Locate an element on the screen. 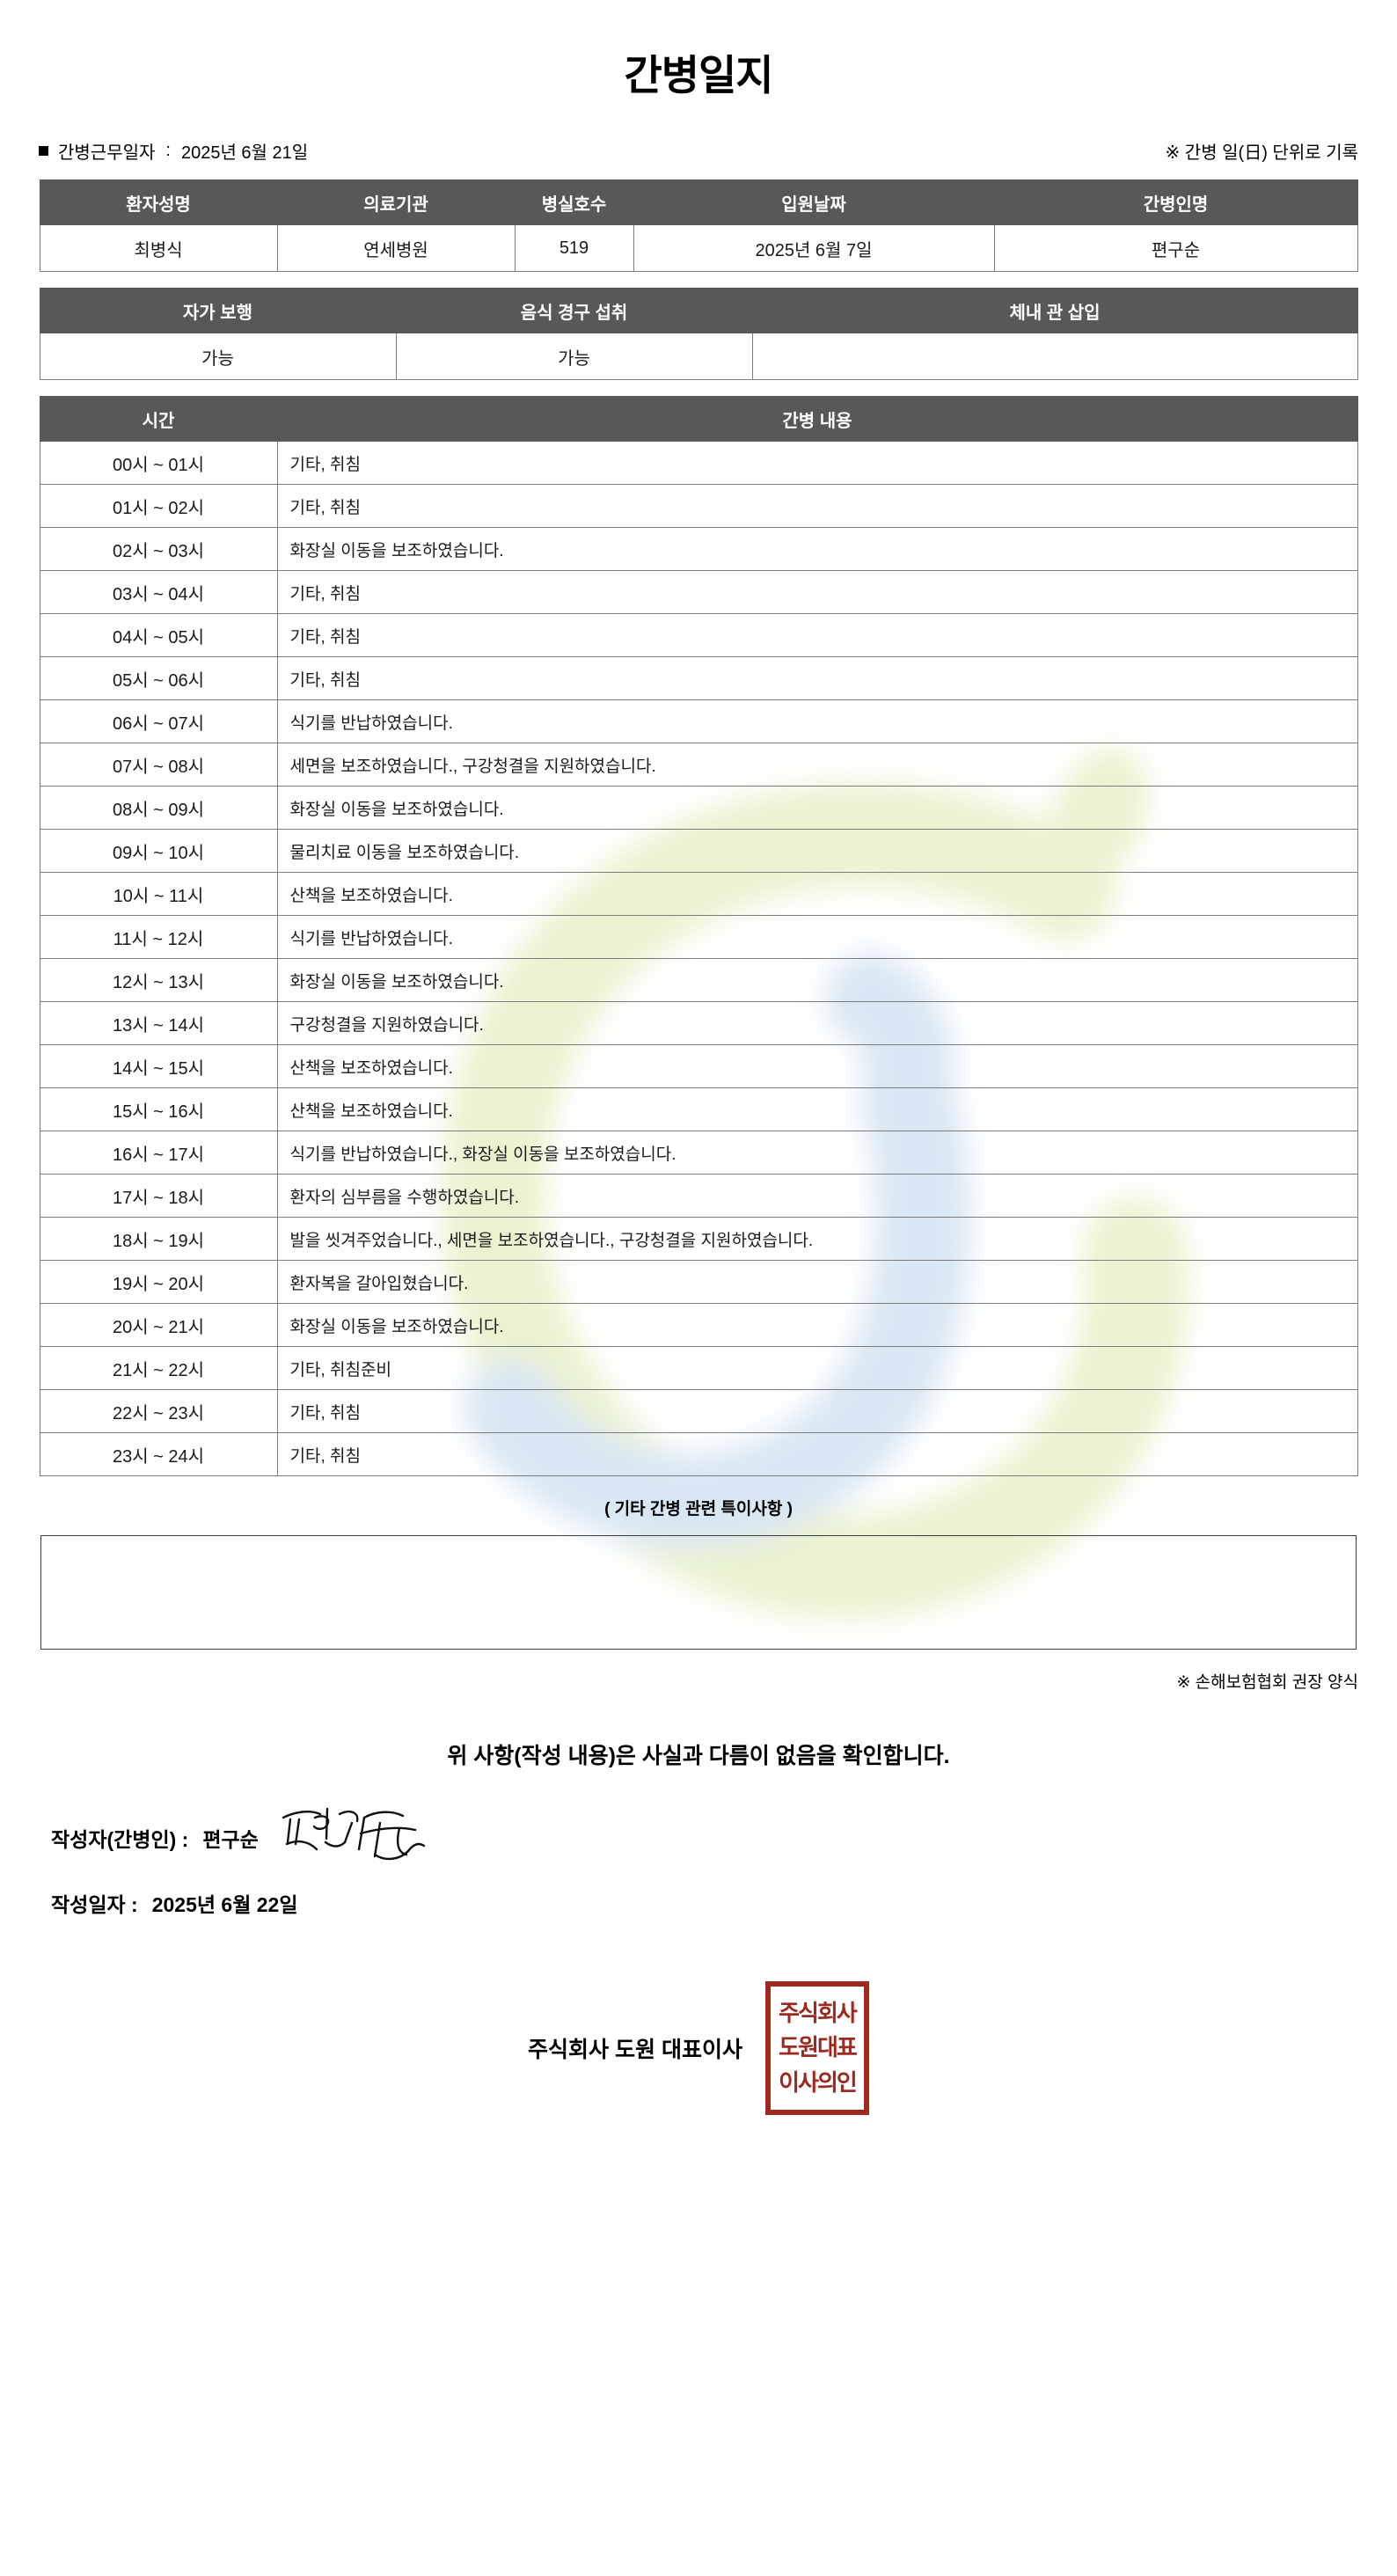 Image resolution: width=1397 pixels, height=2576 pixels. patient-info-value-row: 최병식 연세병원 519 2025년 6월 7일 편구순 is located at coordinates (698, 248).